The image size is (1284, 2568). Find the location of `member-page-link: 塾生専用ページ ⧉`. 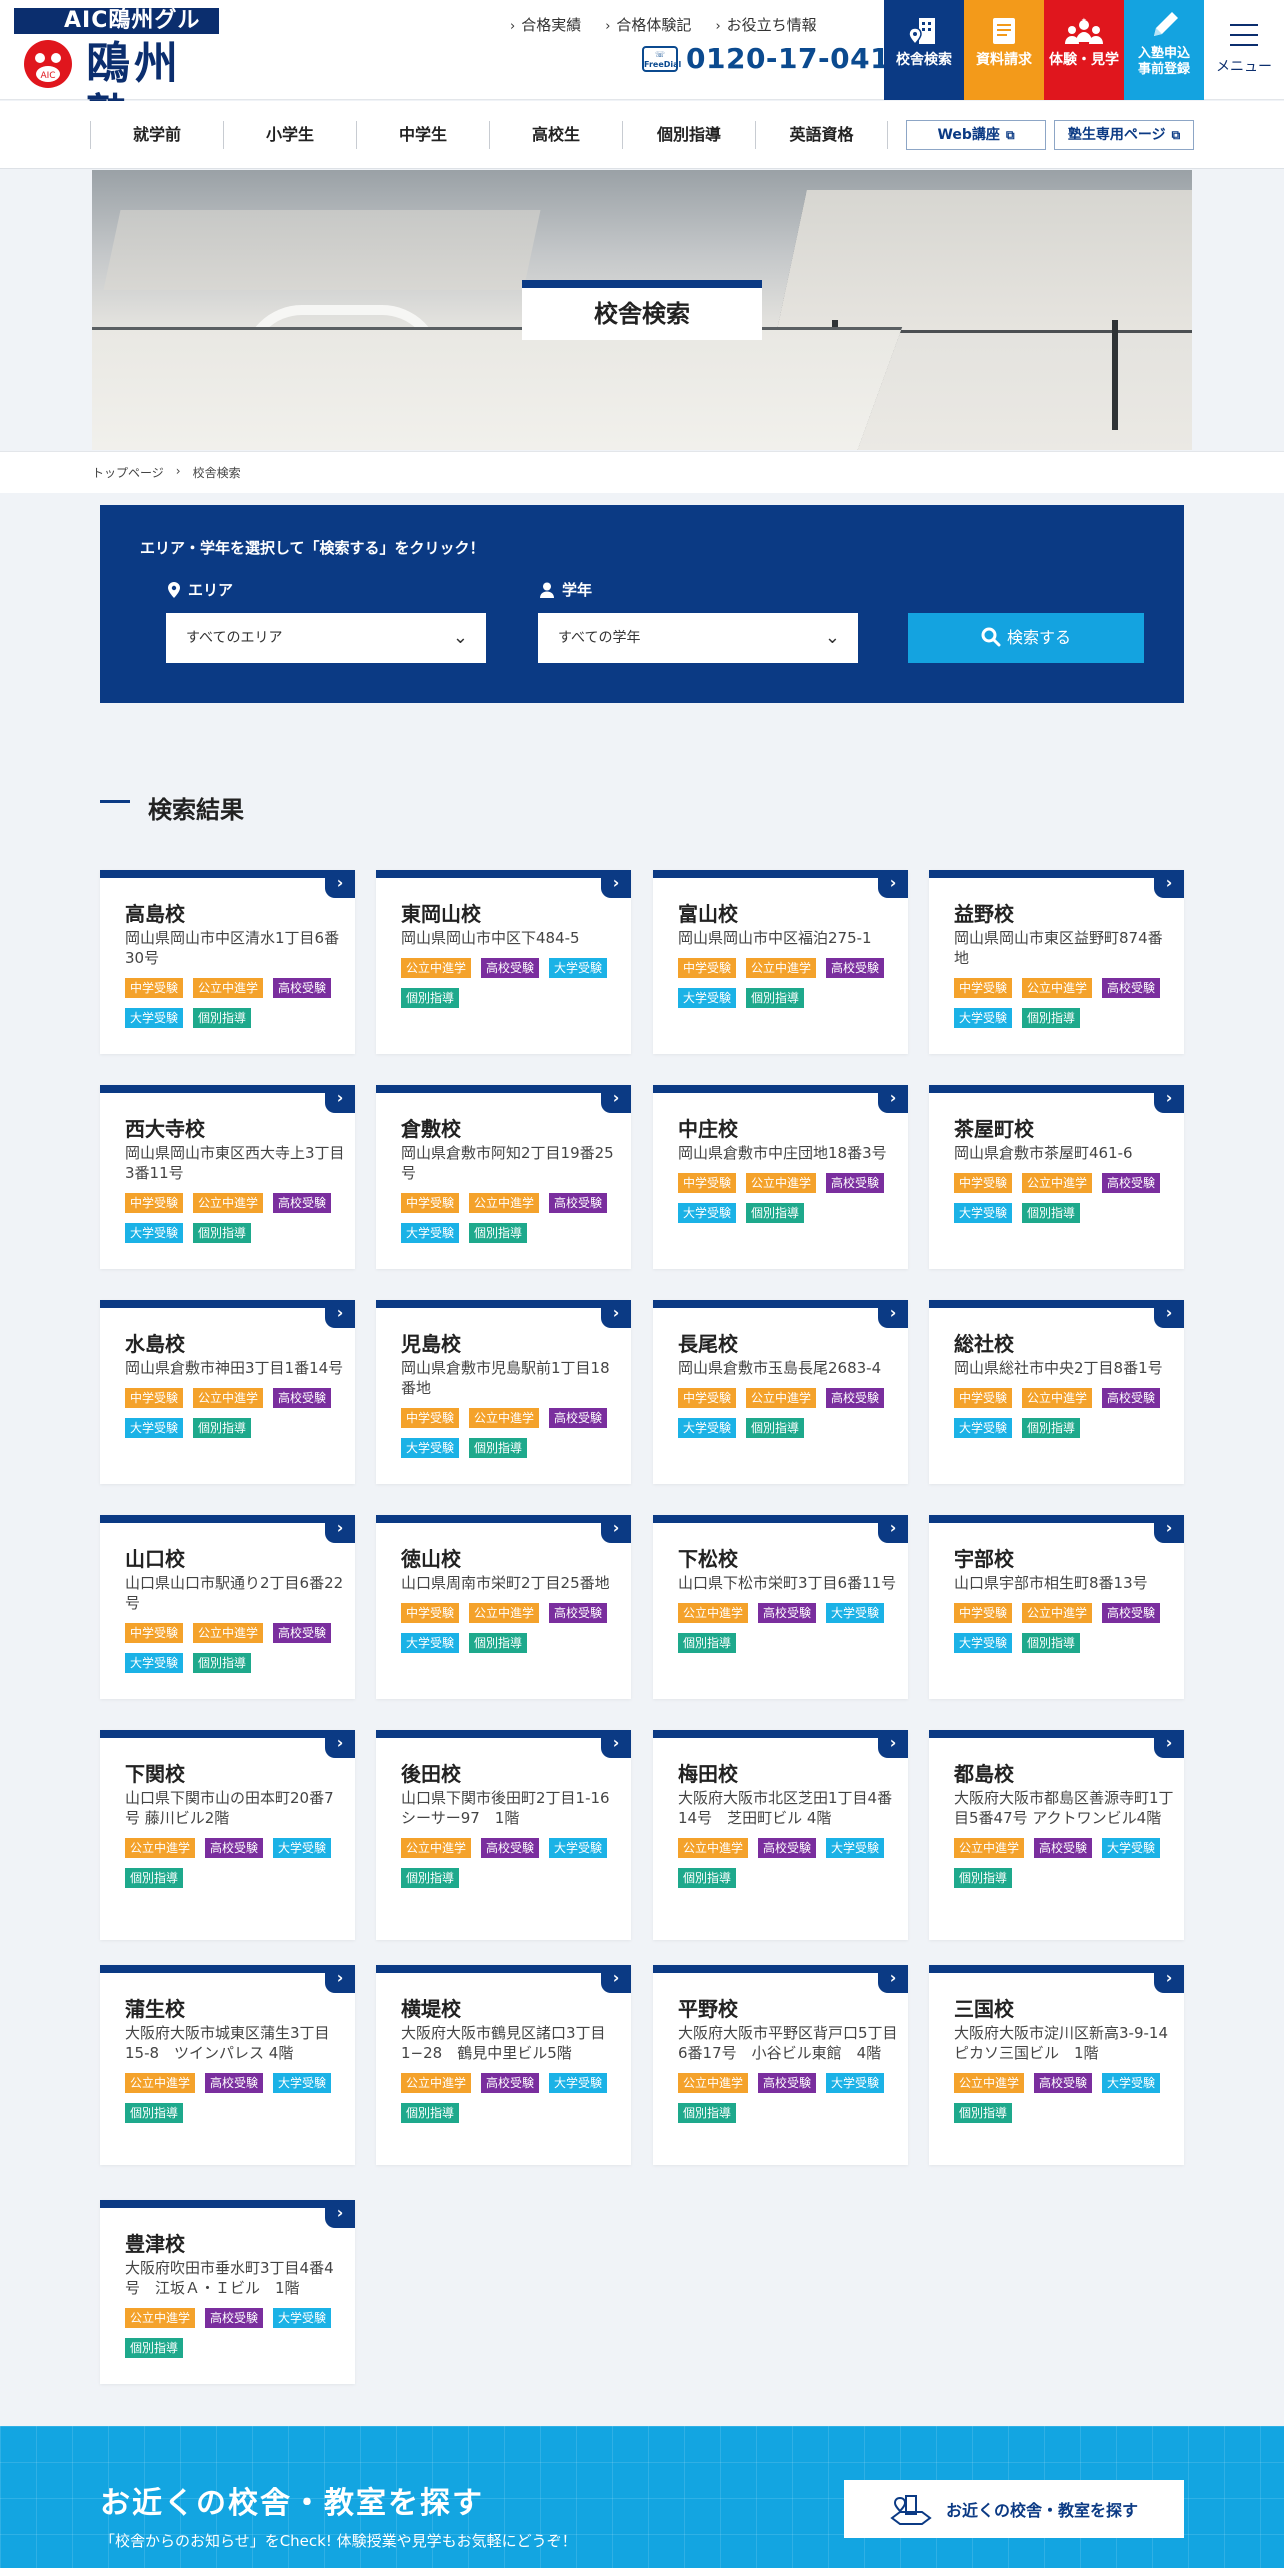

member-page-link: 塾生専用ページ ⧉ is located at coordinates (1124, 135).